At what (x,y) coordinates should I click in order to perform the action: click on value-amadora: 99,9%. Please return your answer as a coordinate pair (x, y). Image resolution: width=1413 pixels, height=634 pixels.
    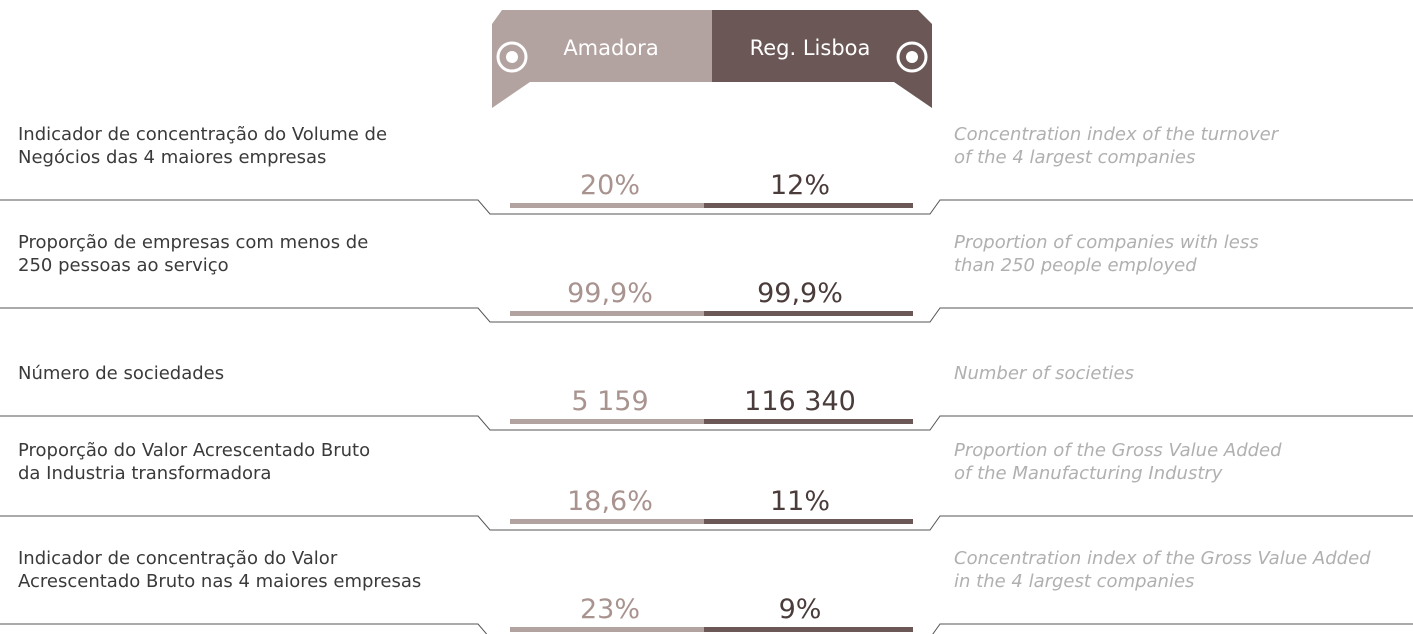
    Looking at the image, I should click on (610, 293).